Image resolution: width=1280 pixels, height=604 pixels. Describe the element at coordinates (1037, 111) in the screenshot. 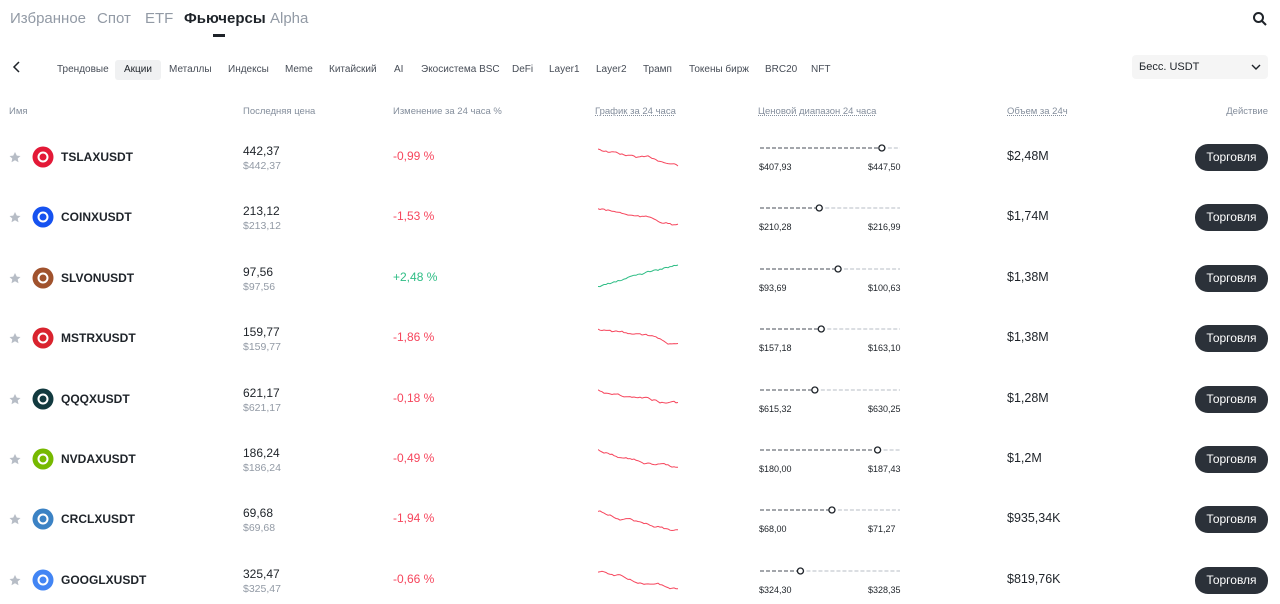

I see `column-header: Объем за 24ч` at that location.